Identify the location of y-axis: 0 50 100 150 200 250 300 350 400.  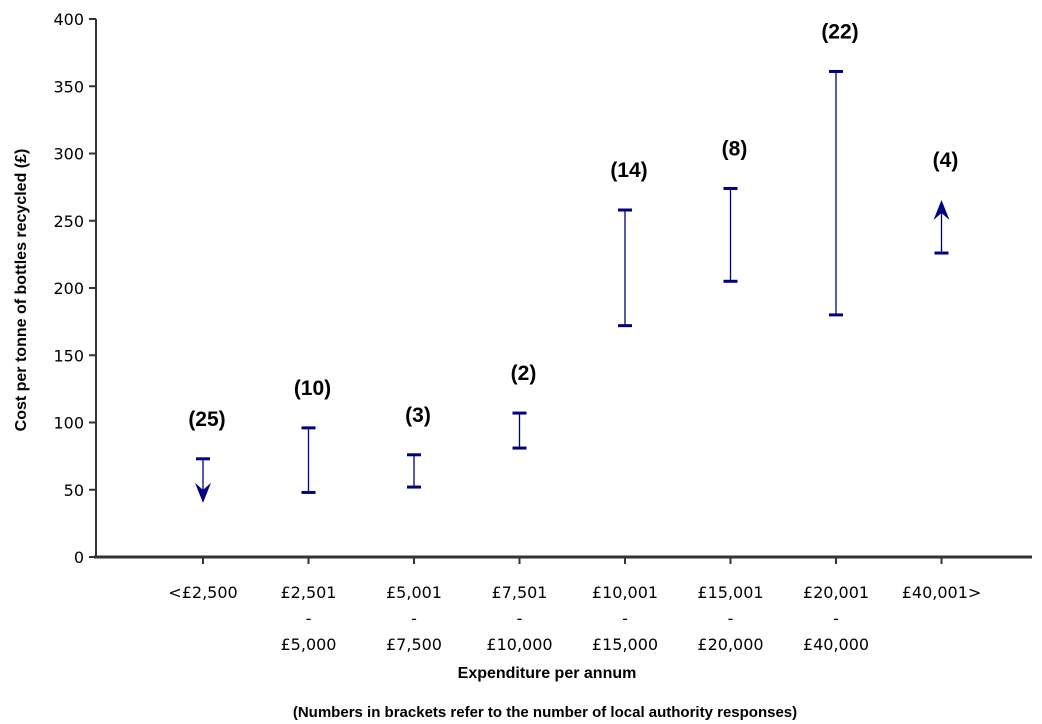
(75, 288).